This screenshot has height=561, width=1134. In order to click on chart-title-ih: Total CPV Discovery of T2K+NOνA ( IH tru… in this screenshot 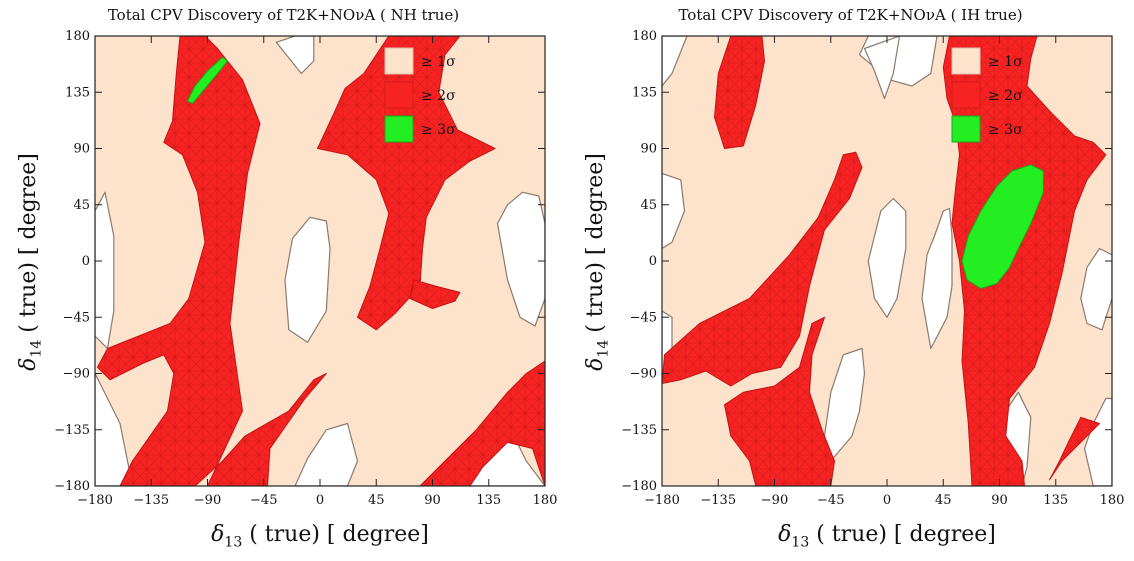, I will do `click(850, 15)`.